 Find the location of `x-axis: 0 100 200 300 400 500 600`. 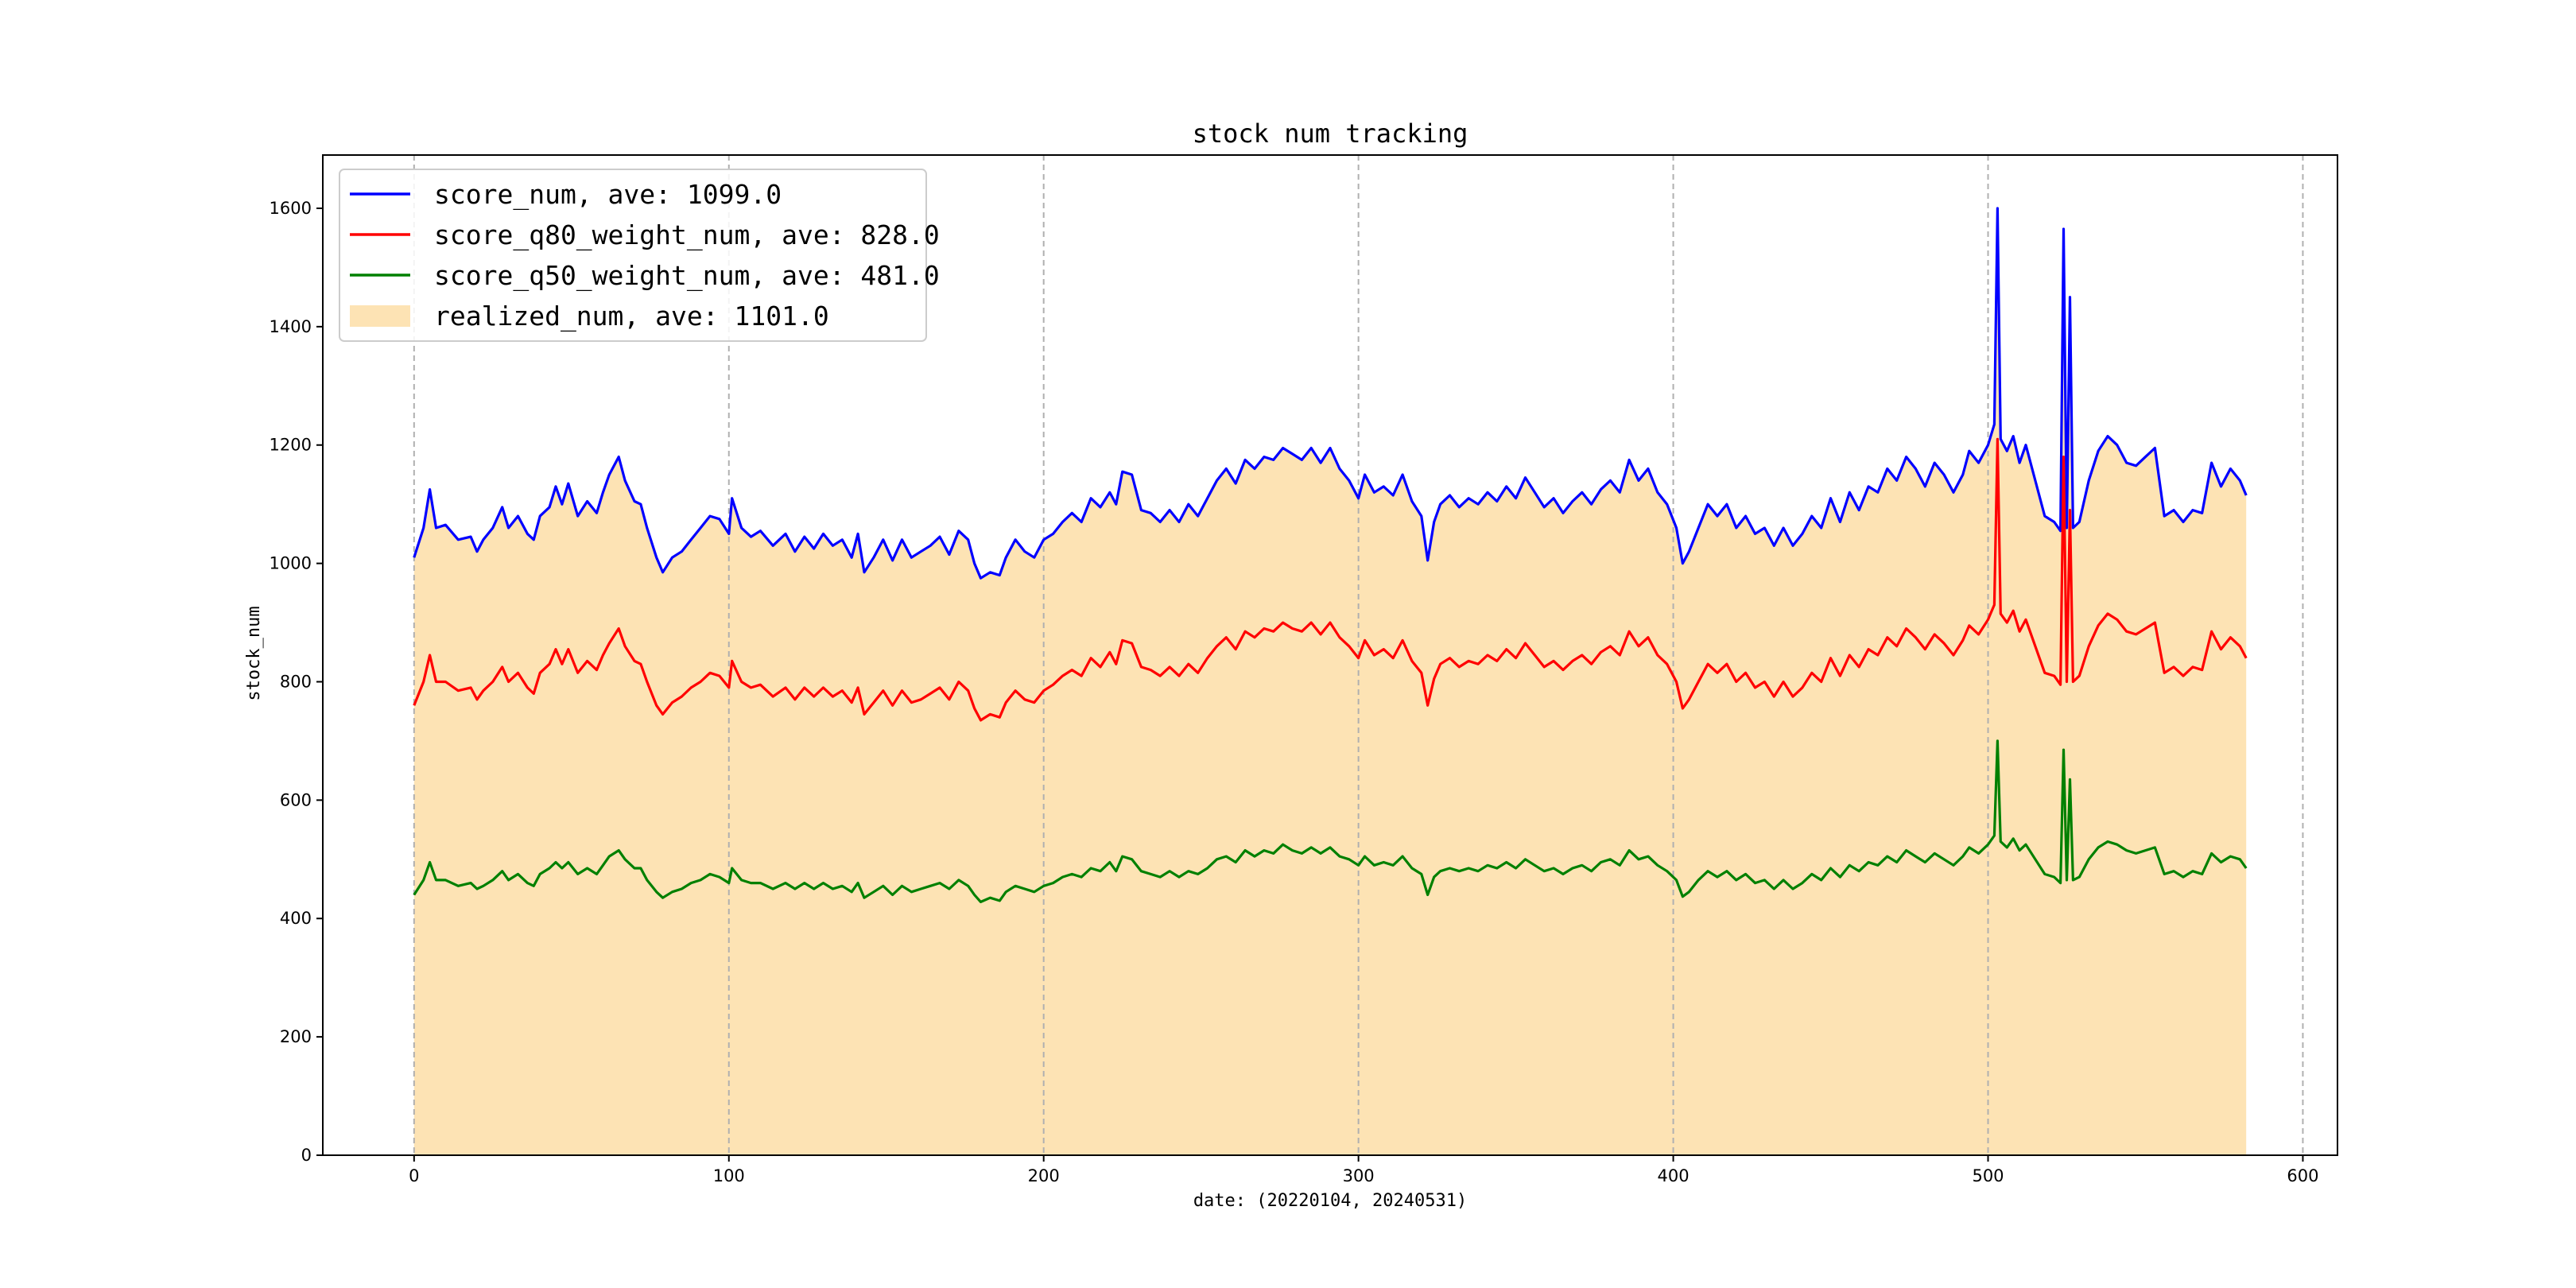

x-axis: 0 100 200 300 400 500 600 is located at coordinates (1364, 1170).